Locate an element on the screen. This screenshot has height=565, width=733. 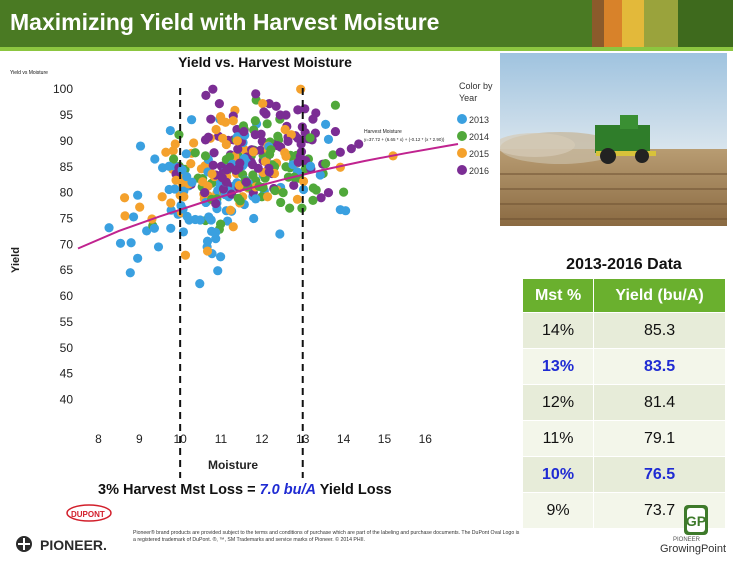
svg-text: GP is located at coordinates (696, 521).